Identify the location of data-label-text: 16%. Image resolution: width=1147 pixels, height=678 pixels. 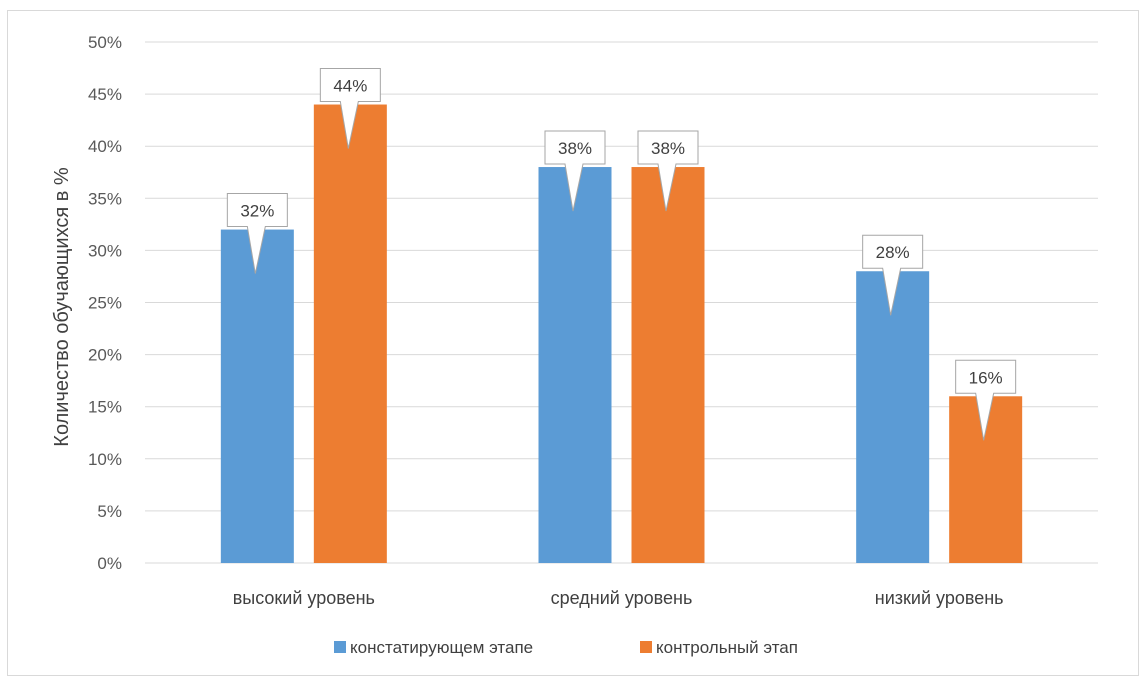
(986, 377).